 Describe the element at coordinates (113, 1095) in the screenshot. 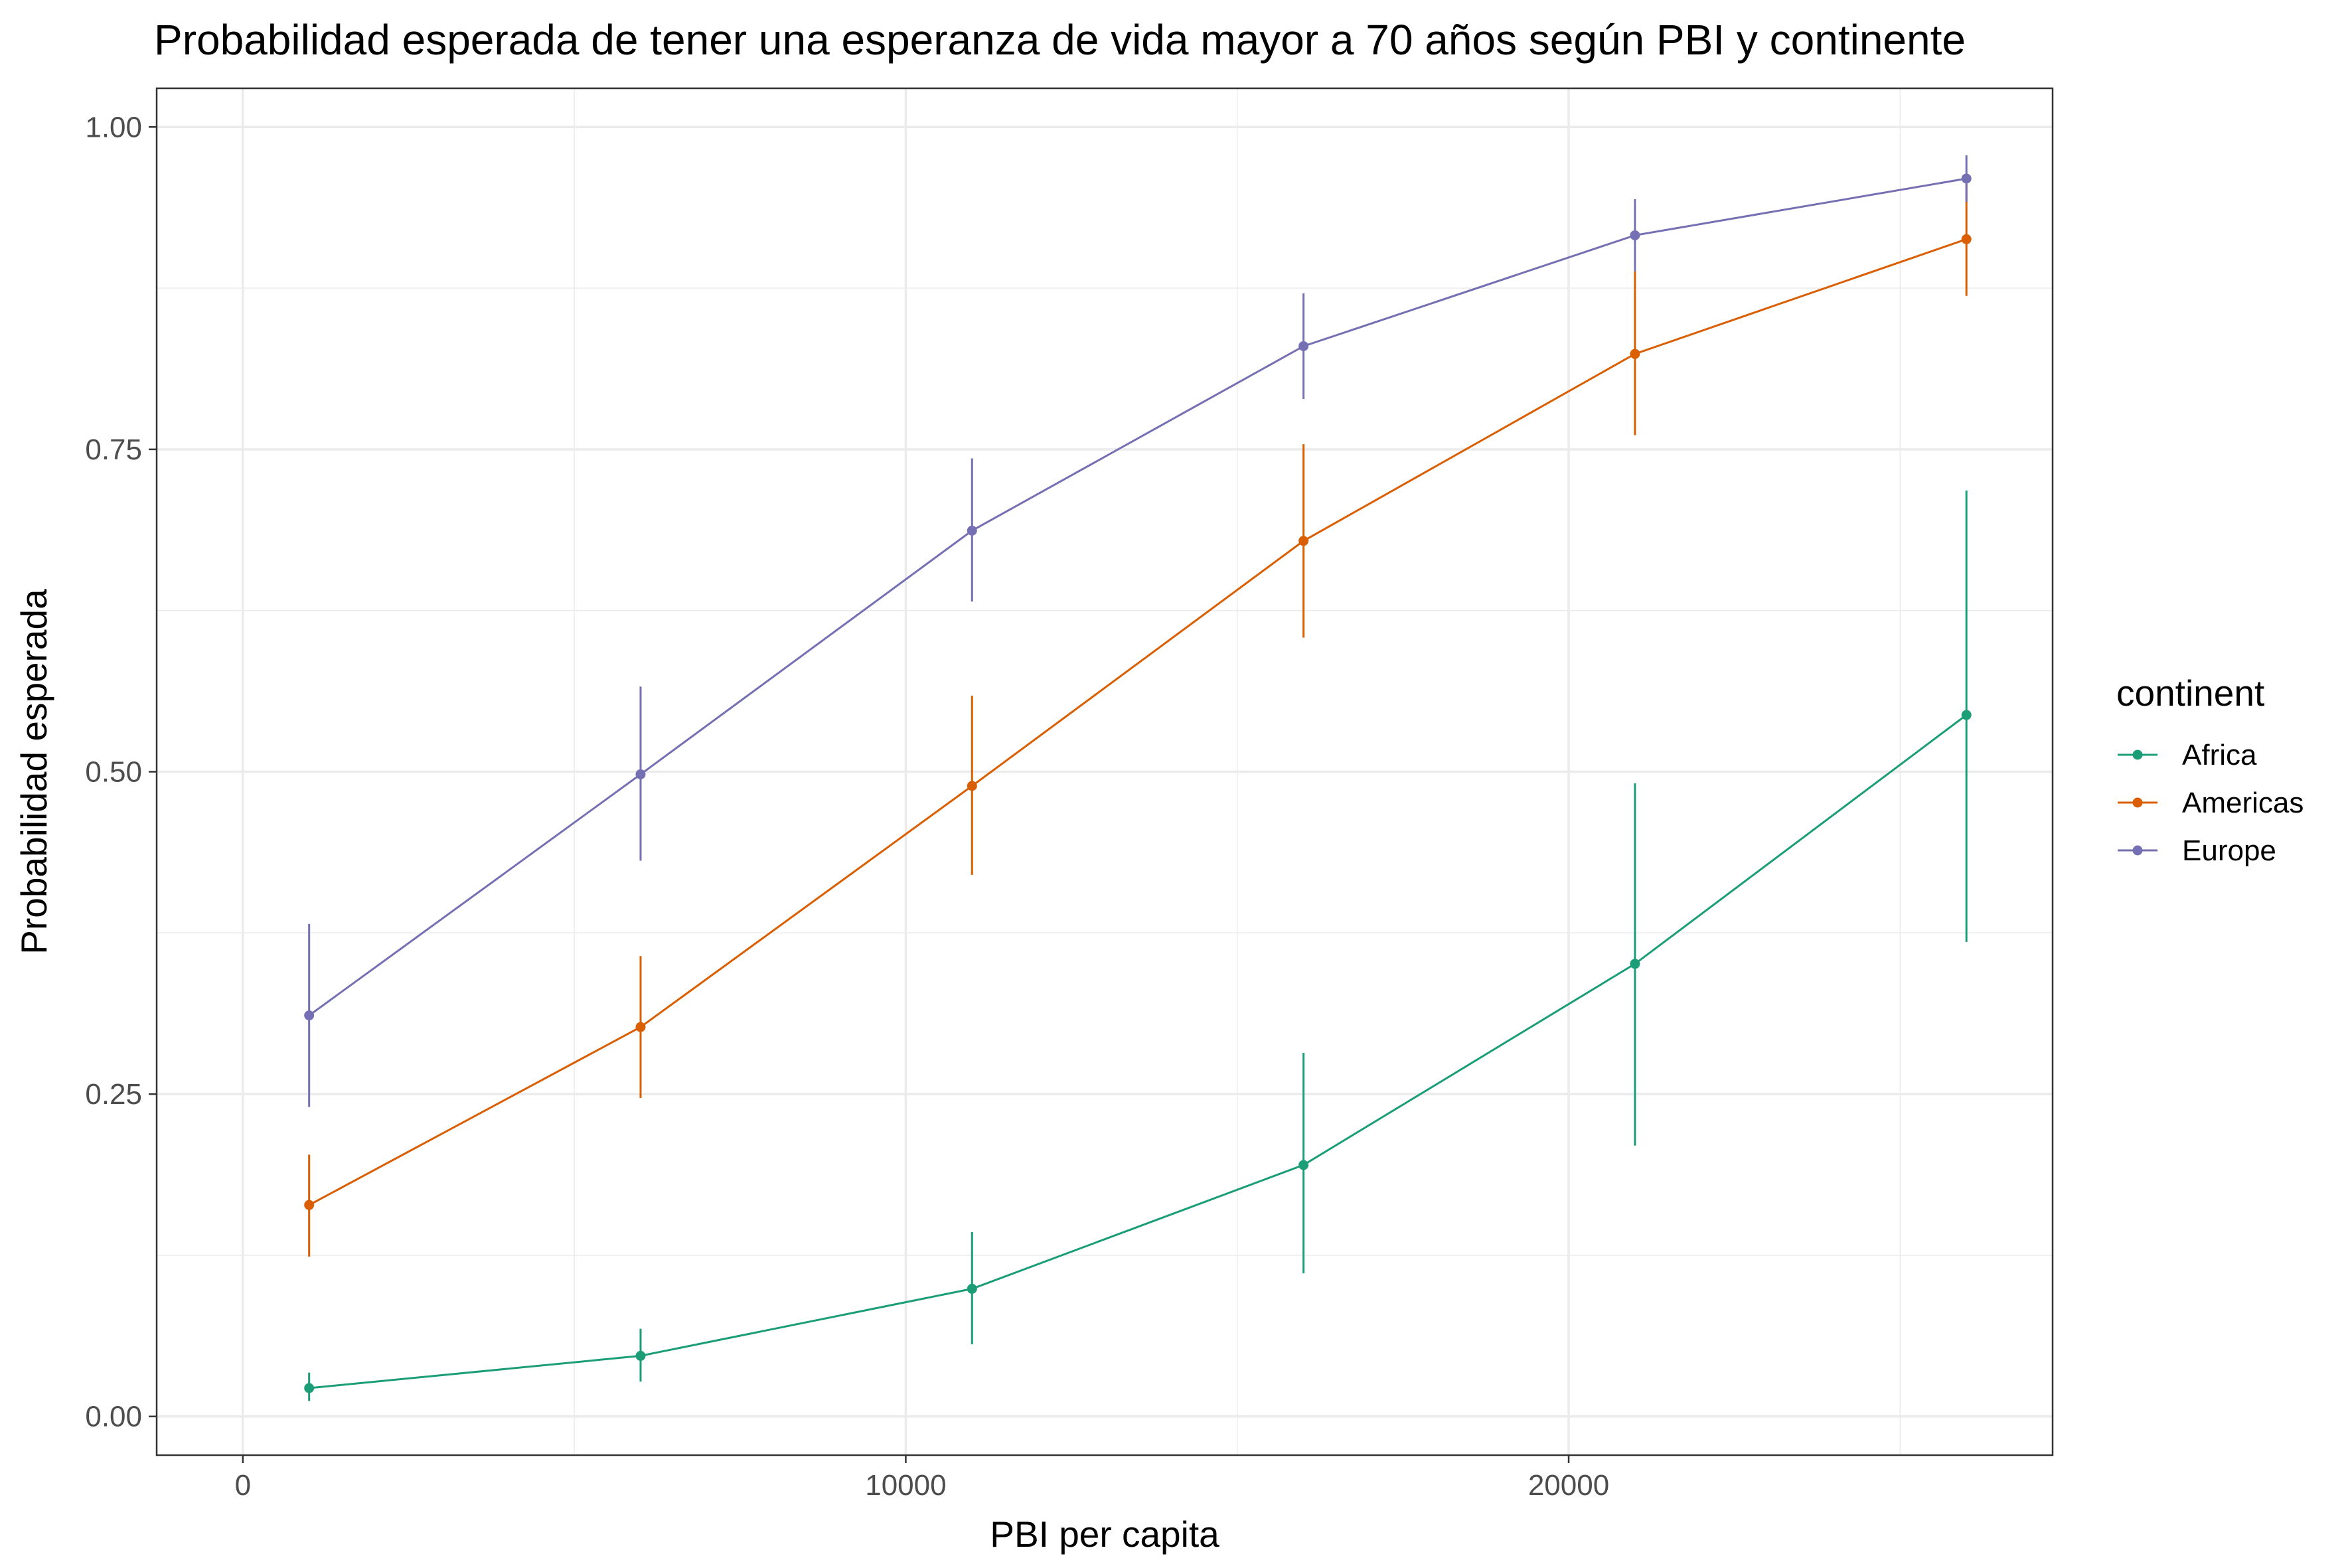

I see `y-tick-label: 0.25` at that location.